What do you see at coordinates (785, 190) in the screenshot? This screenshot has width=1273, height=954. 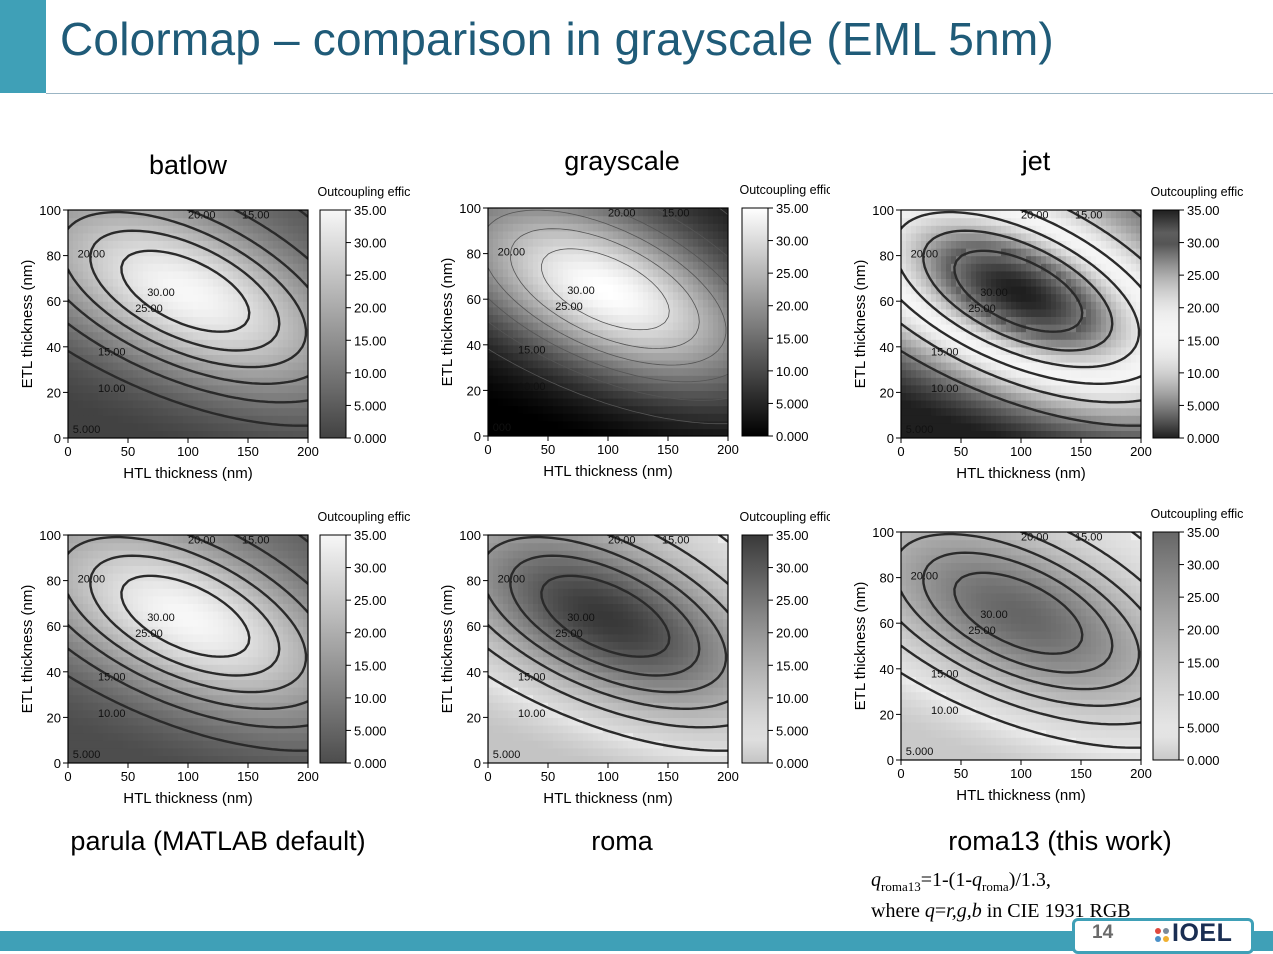 I see `colorbar-label: Outcoupling efficiency (%)` at bounding box center [785, 190].